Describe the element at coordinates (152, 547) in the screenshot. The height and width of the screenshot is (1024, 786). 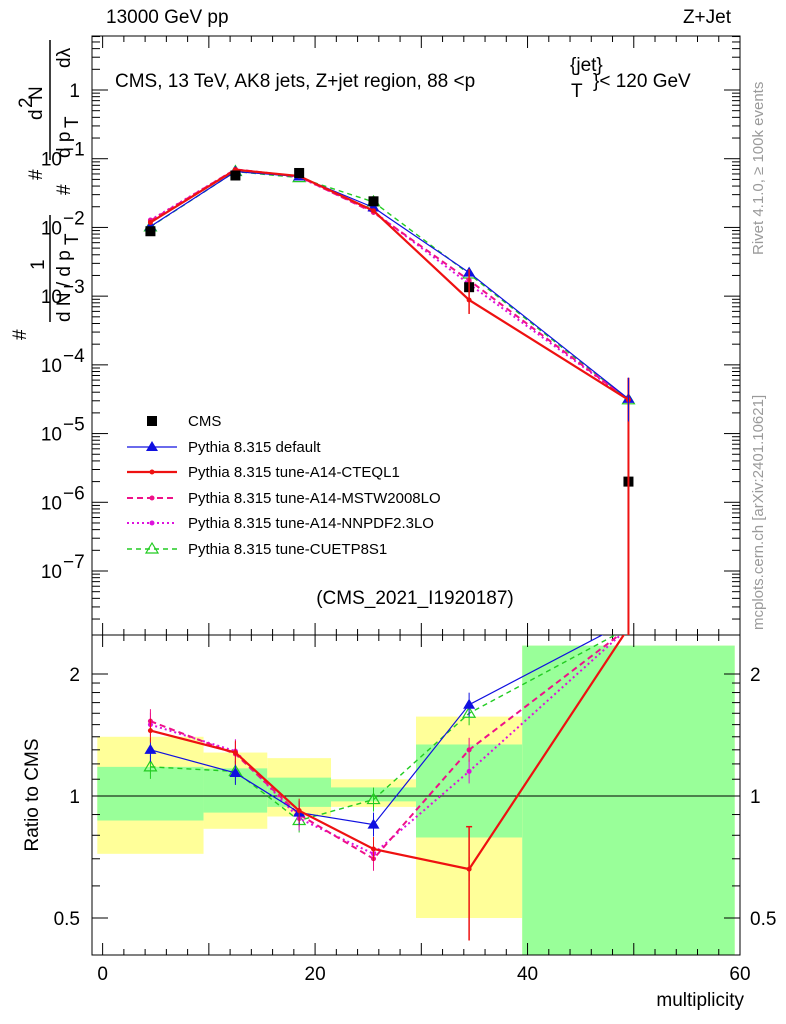
I see `marker-cuetp8s1` at that location.